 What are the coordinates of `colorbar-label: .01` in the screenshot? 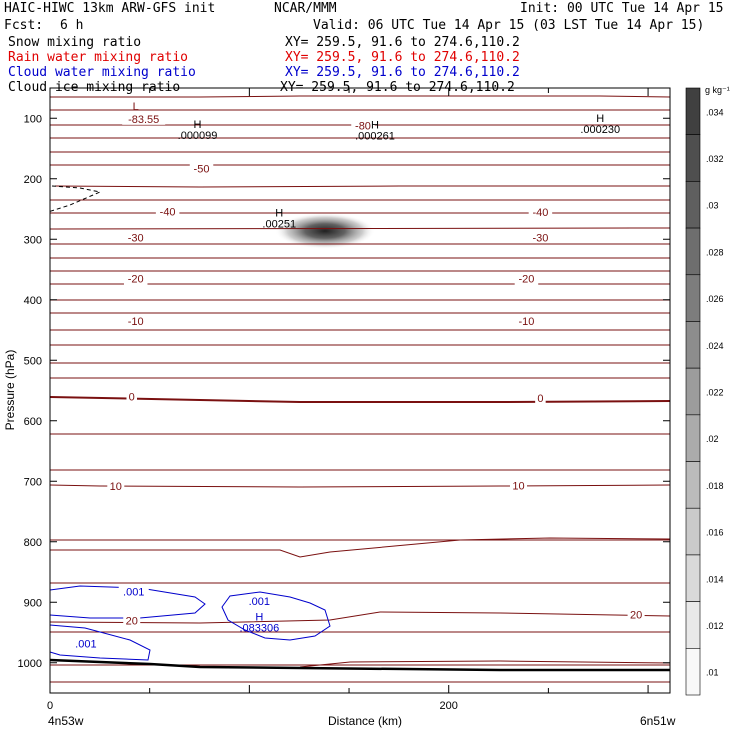 It's located at (712, 673).